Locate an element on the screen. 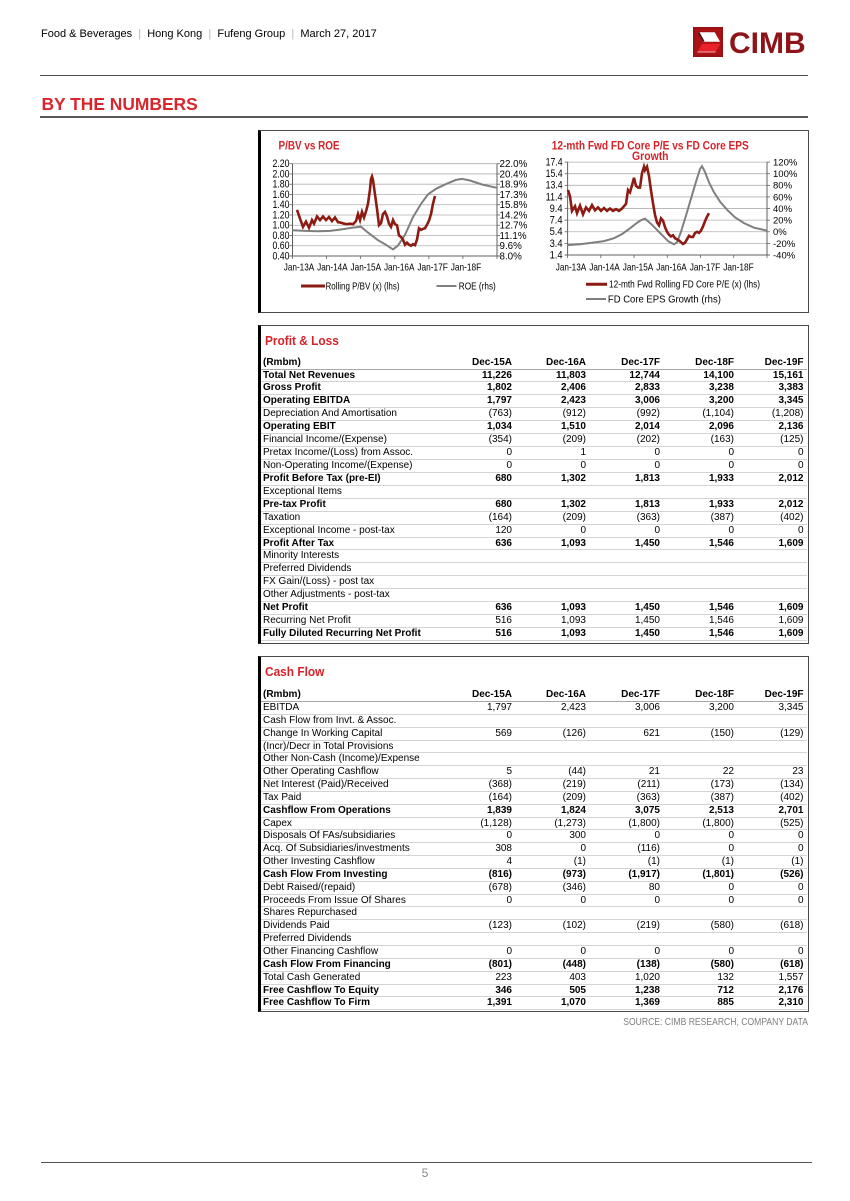 This screenshot has width=850, height=1201. svg-text: 22.0% is located at coordinates (514, 164).